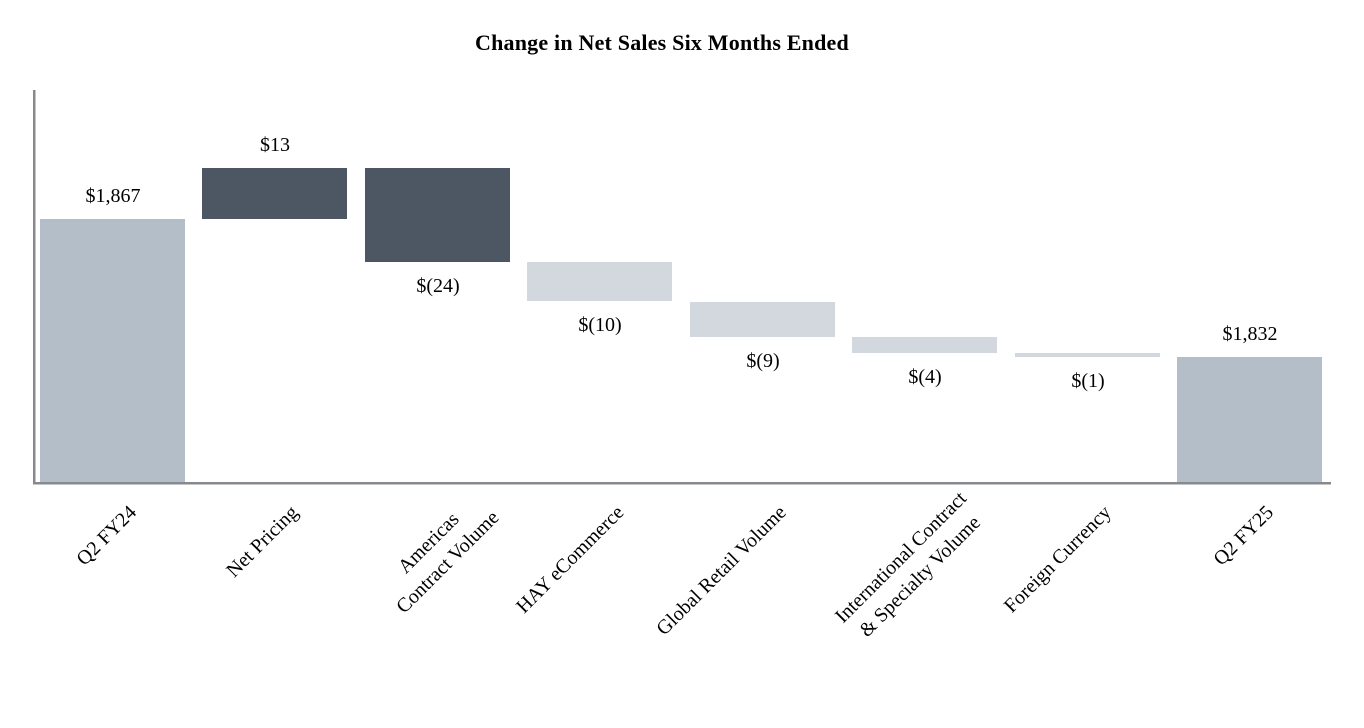 The width and height of the screenshot is (1364, 728). Describe the element at coordinates (274, 193) in the screenshot. I see `bar-increase` at that location.